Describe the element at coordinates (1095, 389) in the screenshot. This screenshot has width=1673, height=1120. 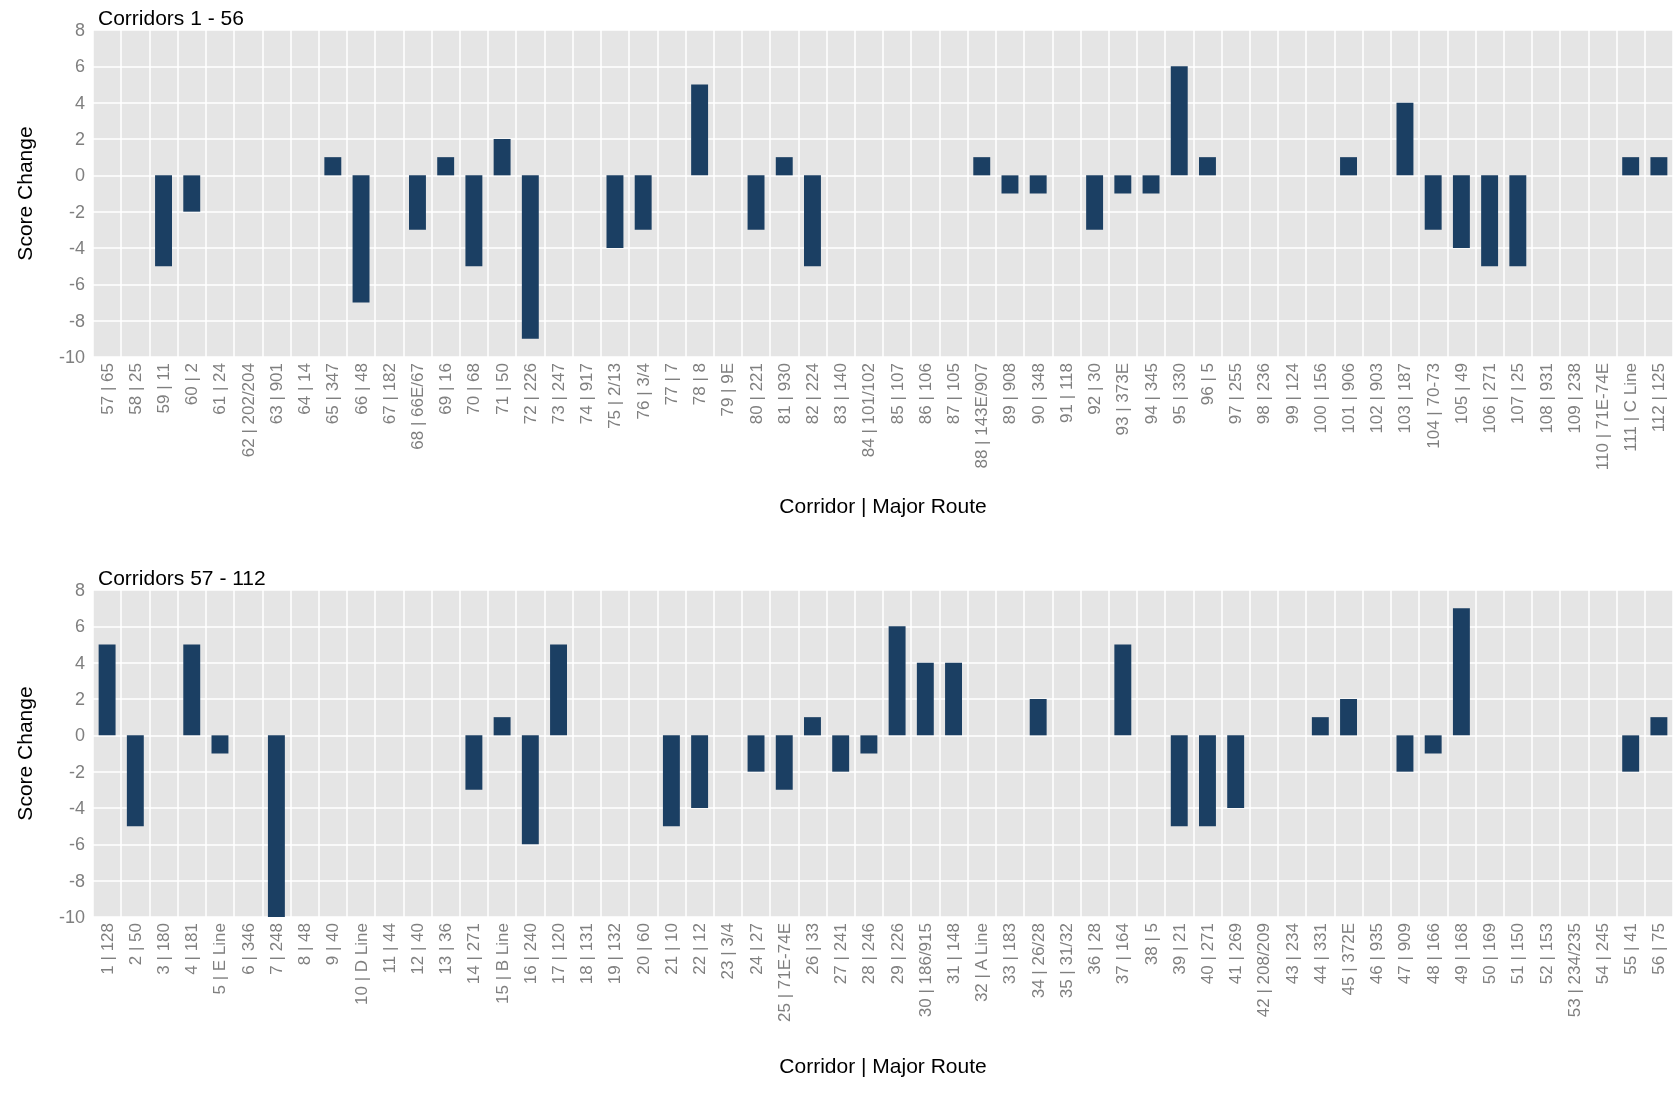
I see `x-tick-label: 92 | 30` at that location.